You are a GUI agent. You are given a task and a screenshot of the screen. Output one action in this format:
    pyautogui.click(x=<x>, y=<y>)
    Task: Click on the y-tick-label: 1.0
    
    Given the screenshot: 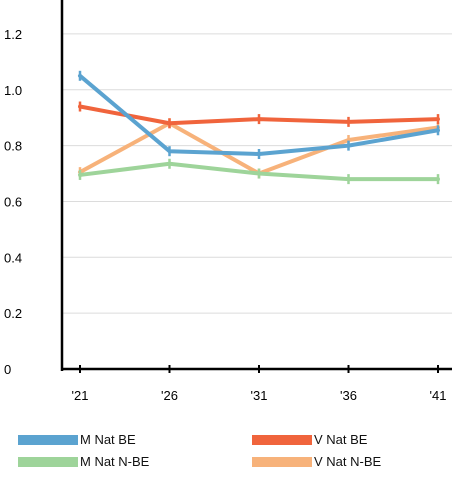 What is the action you would take?
    pyautogui.click(x=13, y=90)
    